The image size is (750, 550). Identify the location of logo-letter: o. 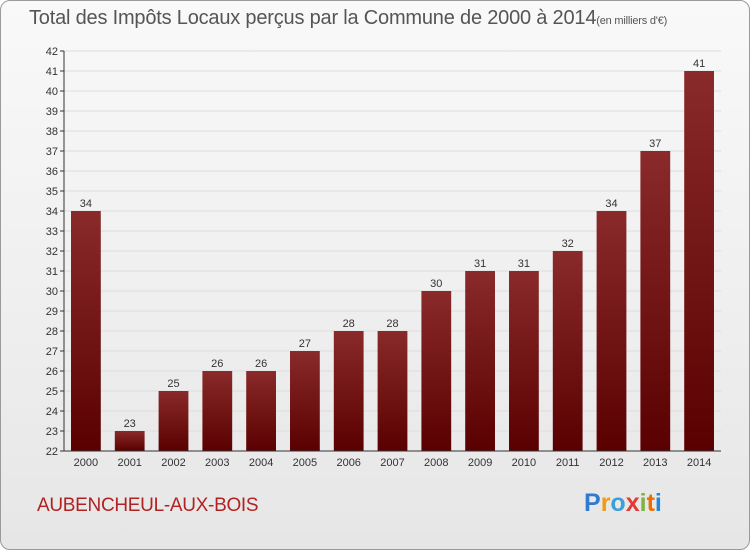
(618, 503).